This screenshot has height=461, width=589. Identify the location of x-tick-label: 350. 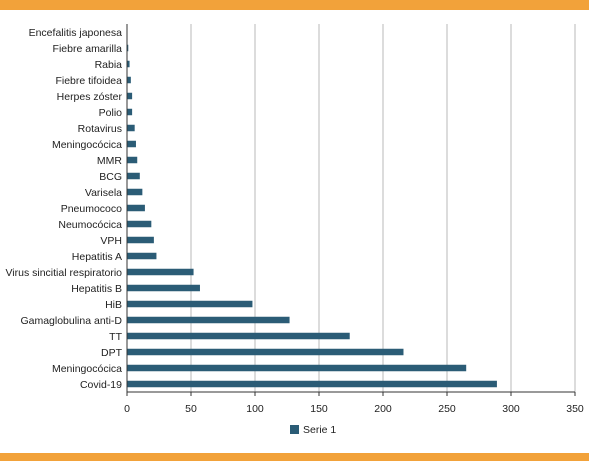
(575, 409).